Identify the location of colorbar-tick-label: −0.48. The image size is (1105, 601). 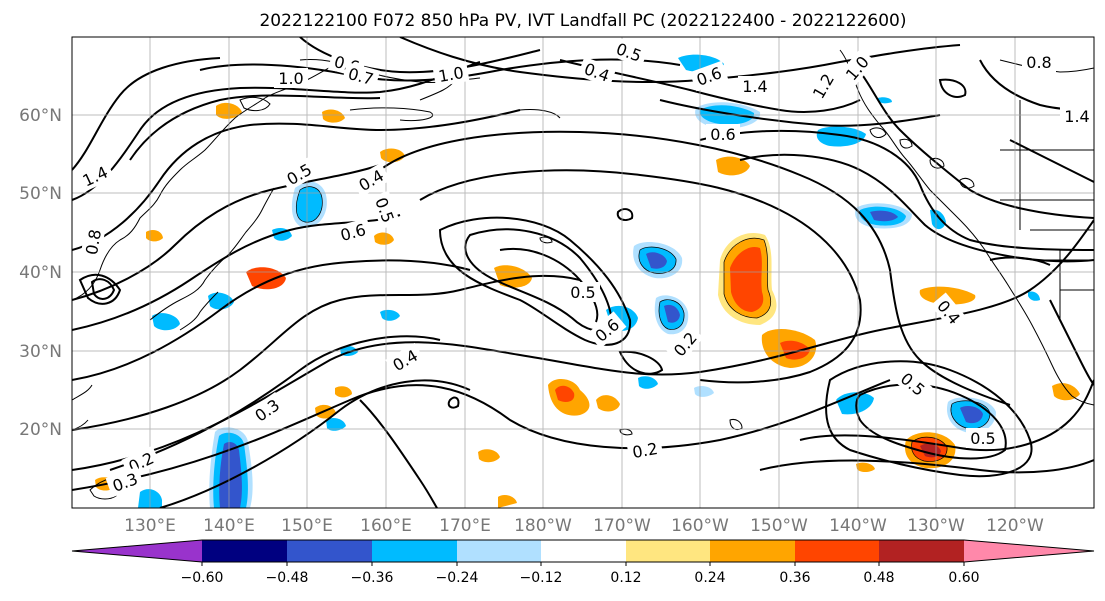
(287, 578).